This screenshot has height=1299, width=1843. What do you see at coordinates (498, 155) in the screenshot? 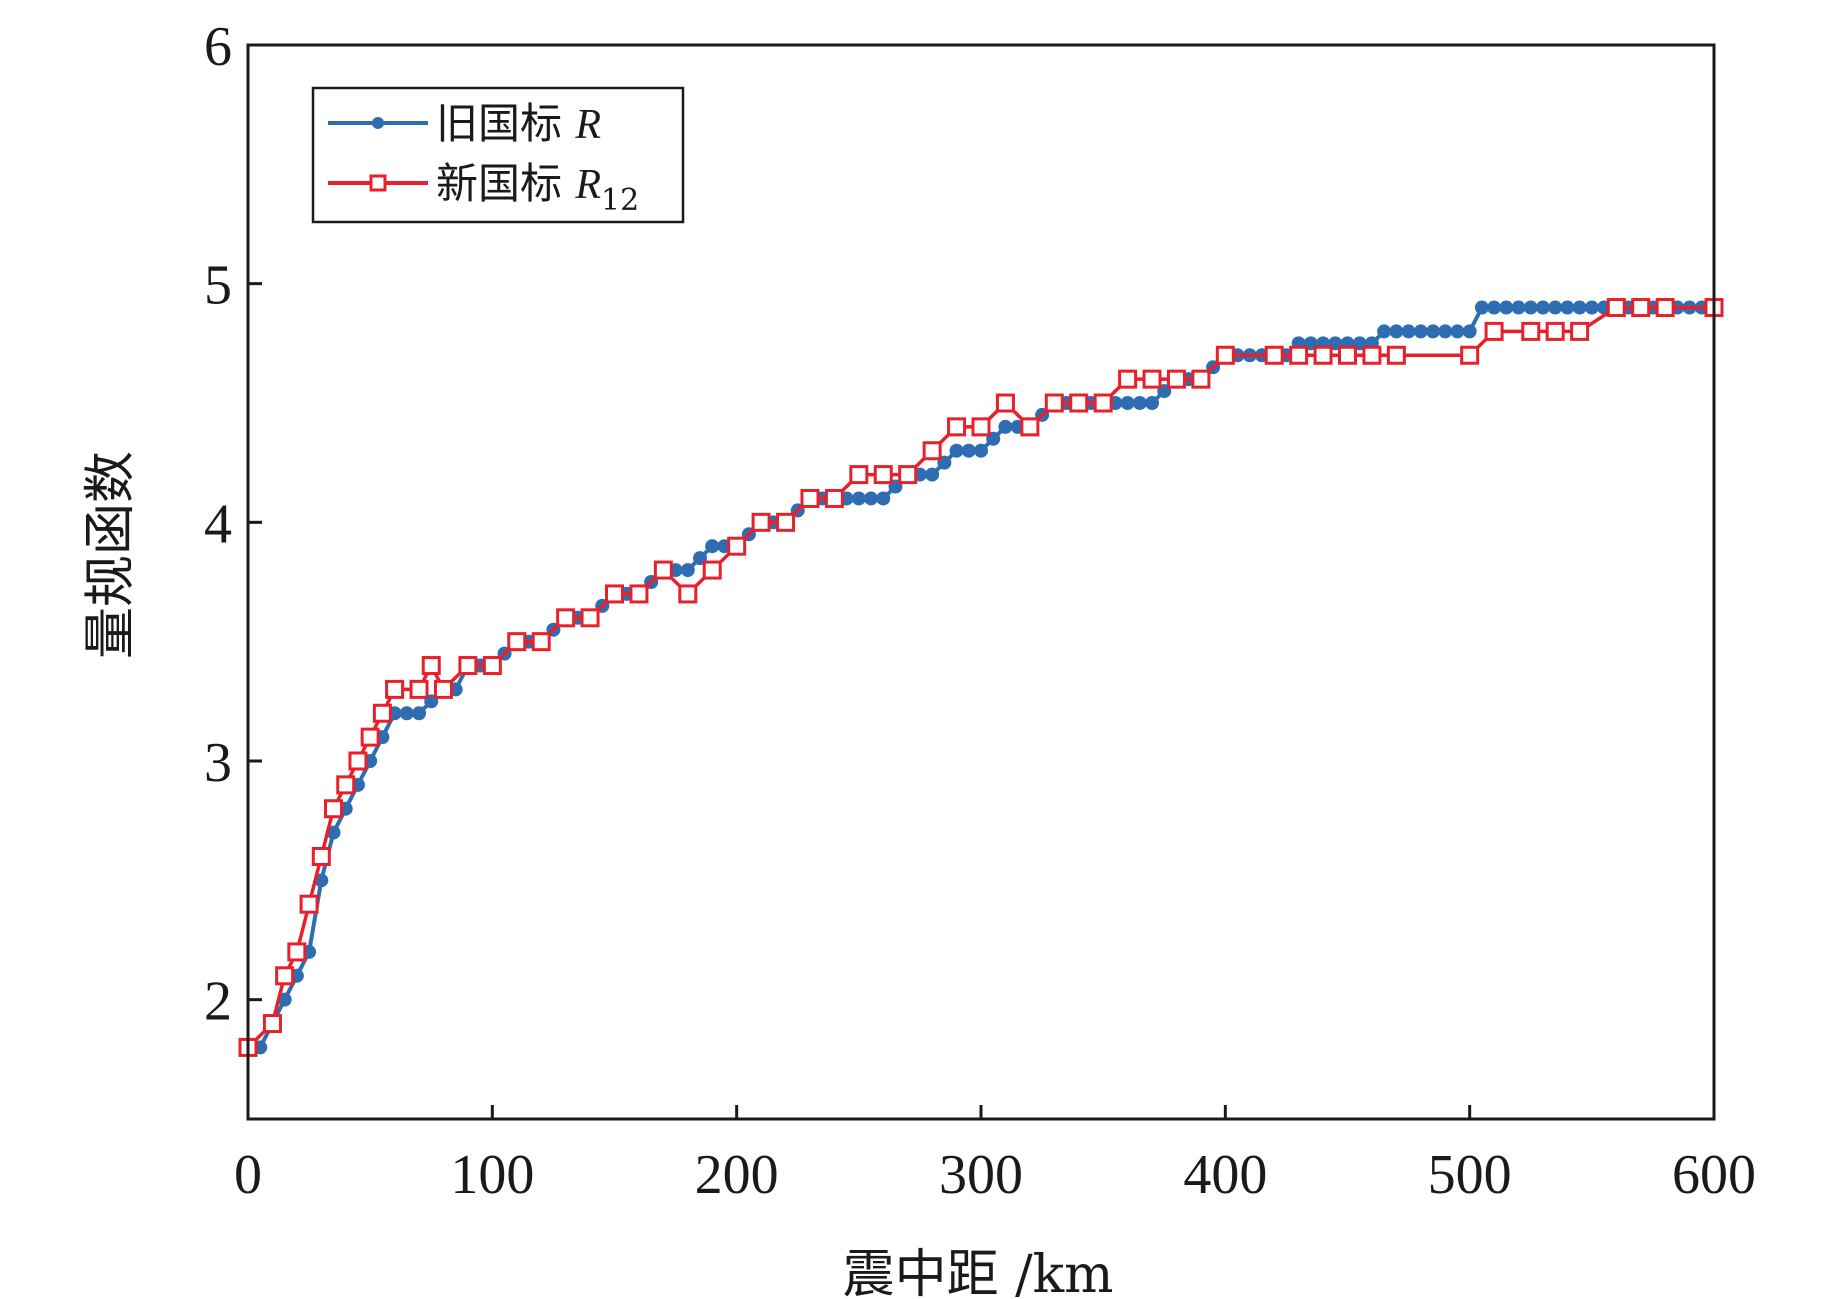
I see `legend-box` at bounding box center [498, 155].